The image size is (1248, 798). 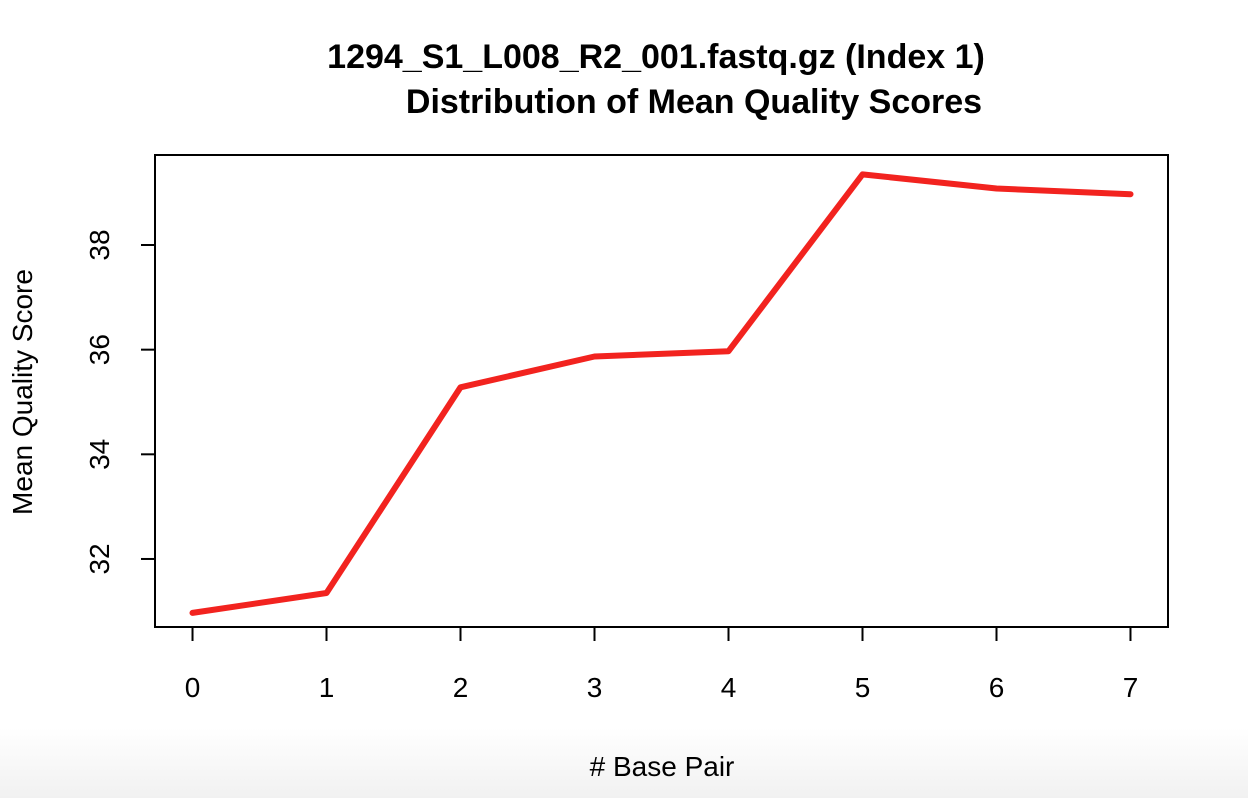 I want to click on x-tick-label: 2, so click(x=461, y=687).